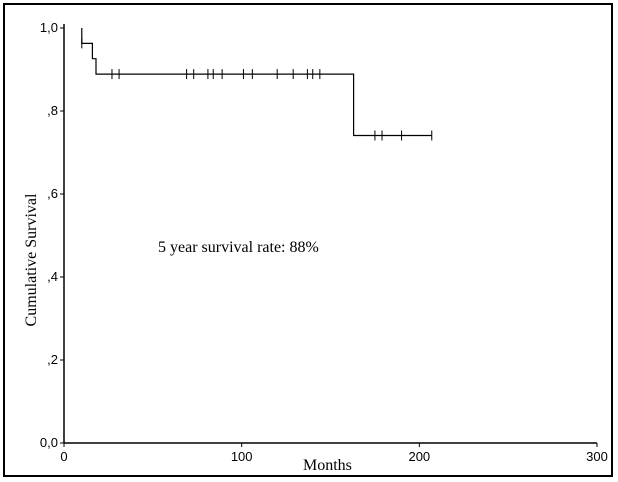 Image resolution: width=618 pixels, height=482 pixels. What do you see at coordinates (257, 89) in the screenshot?
I see `censor-marks` at bounding box center [257, 89].